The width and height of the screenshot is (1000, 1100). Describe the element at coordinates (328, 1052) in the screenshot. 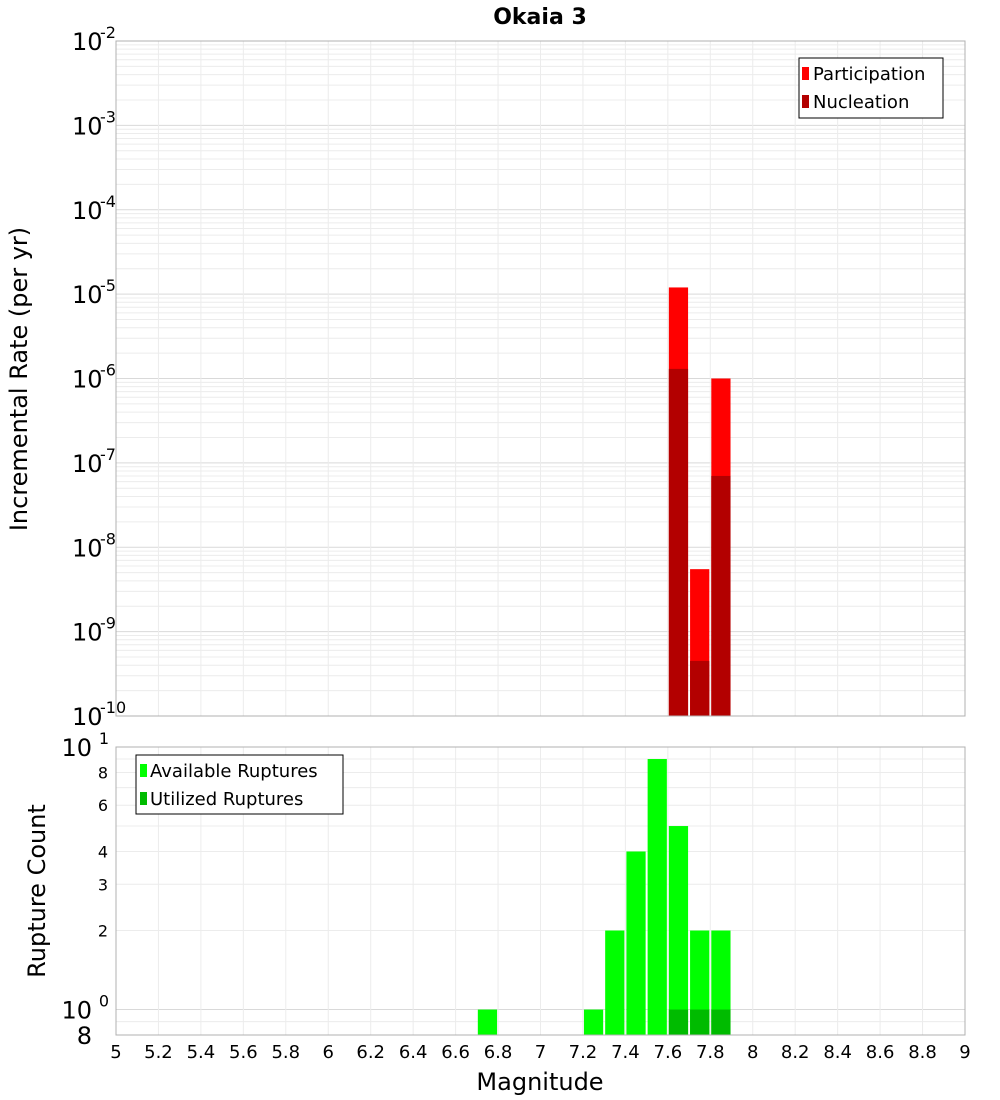

I see `x-tick-label: 6` at that location.